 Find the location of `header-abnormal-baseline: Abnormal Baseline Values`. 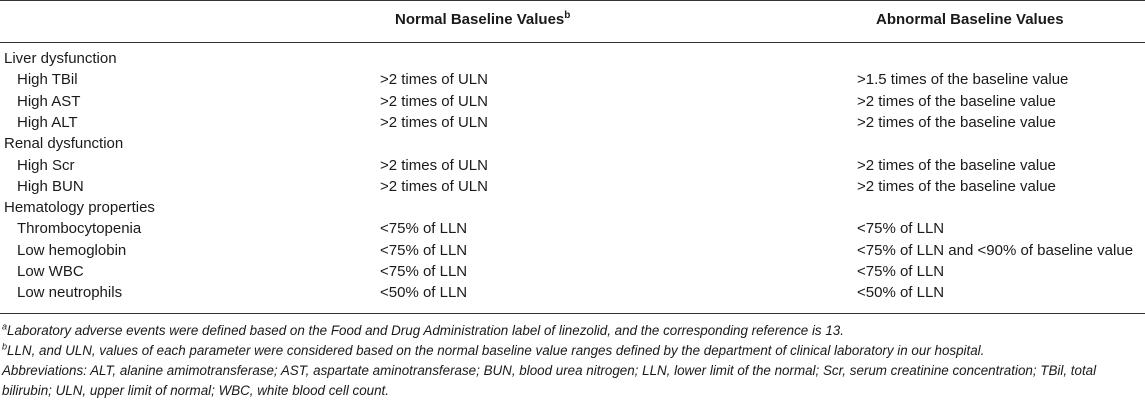

header-abnormal-baseline: Abnormal Baseline Values is located at coordinates (970, 19).